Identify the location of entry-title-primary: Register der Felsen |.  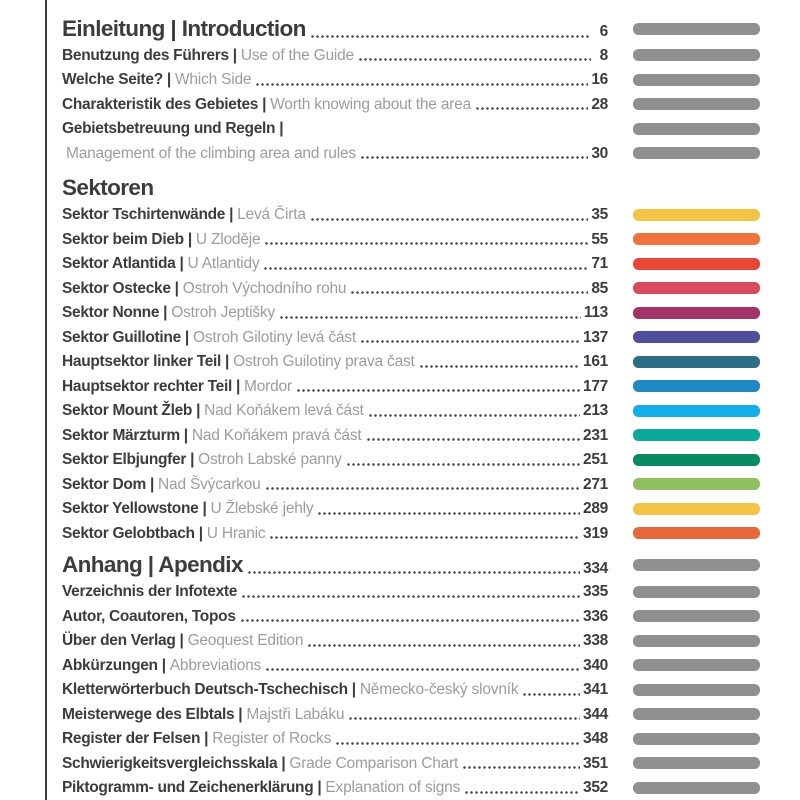
(135, 739).